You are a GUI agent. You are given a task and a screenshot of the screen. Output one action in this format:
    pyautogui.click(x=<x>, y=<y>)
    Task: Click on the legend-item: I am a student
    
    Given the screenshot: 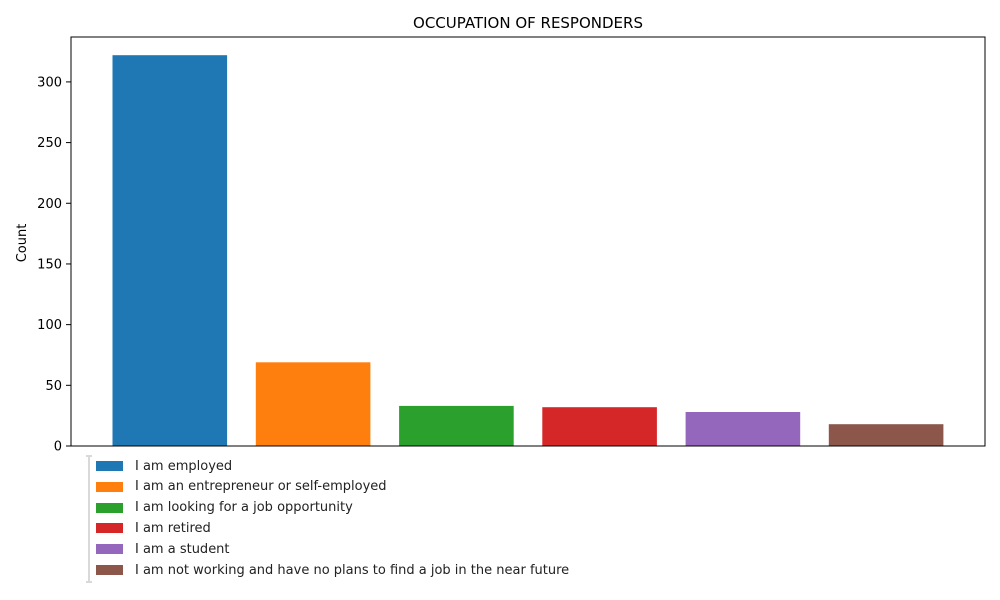 What is the action you would take?
    pyautogui.click(x=163, y=549)
    